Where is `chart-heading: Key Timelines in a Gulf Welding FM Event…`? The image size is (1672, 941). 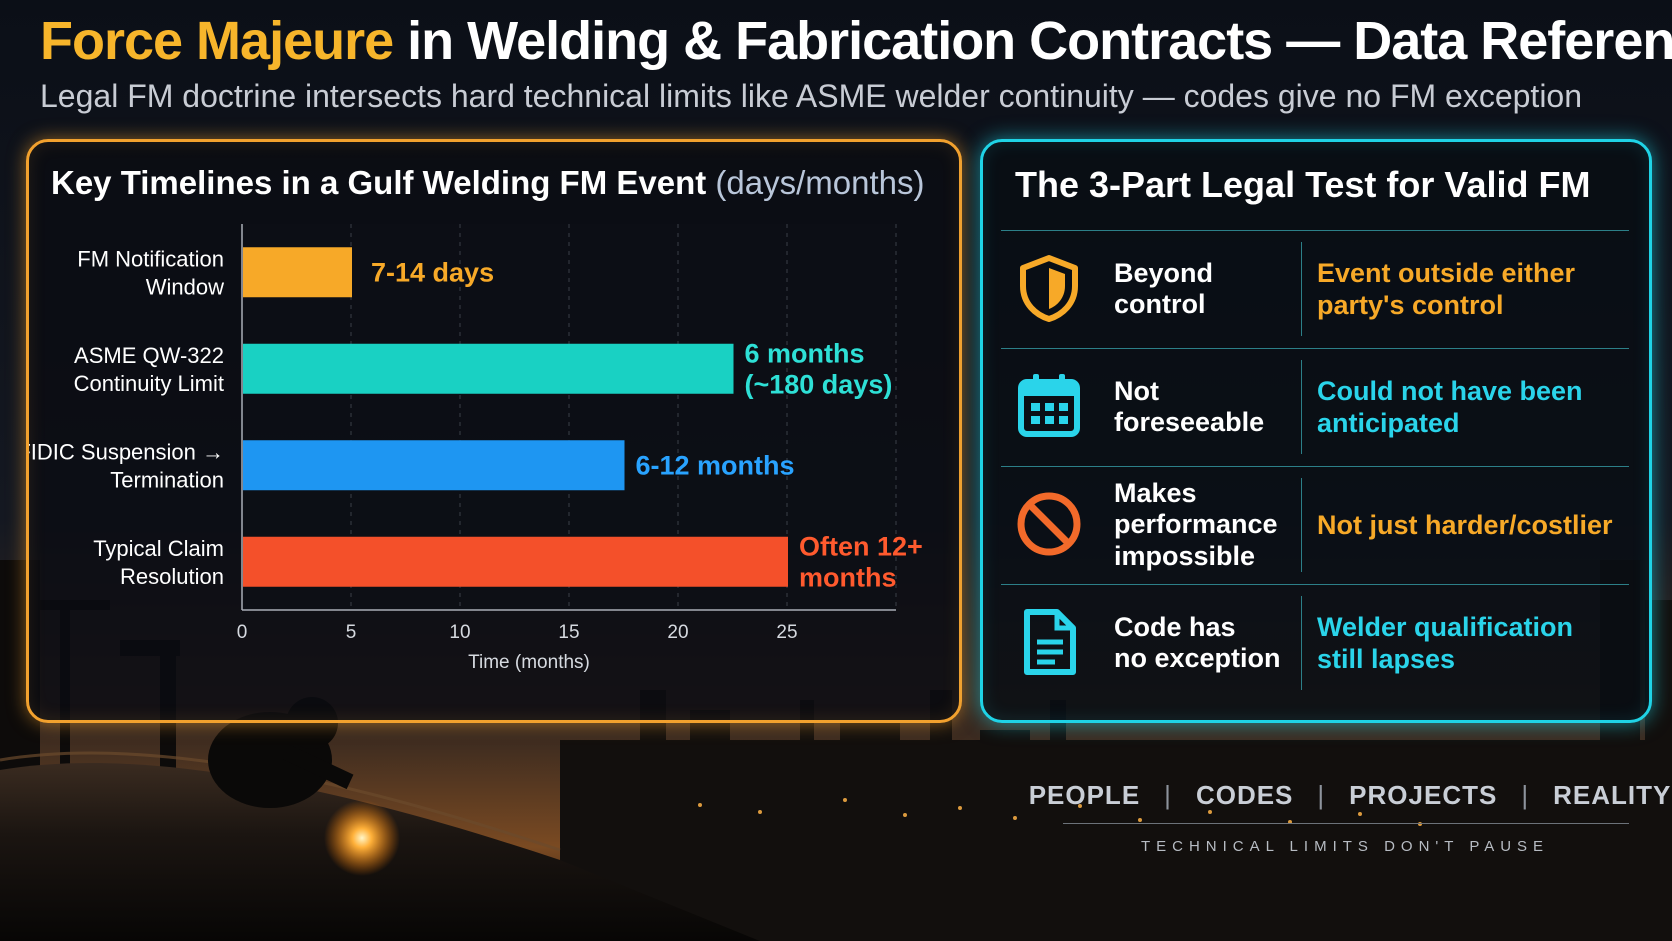 chart-heading: Key Timelines in a Gulf Welding FM Event… is located at coordinates (487, 183).